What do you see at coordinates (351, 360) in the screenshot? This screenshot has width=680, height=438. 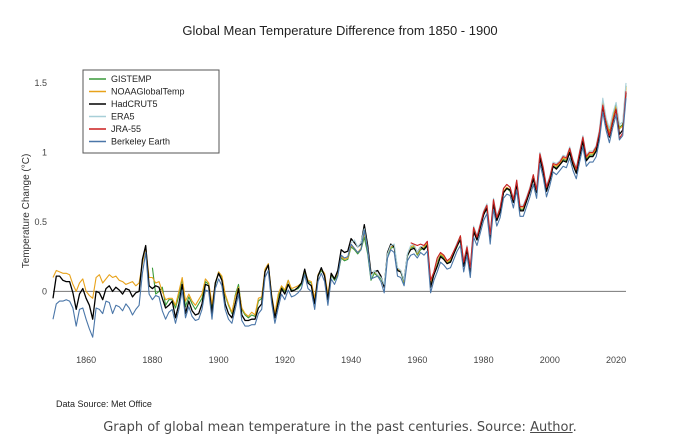 I see `x-tick-label: 1940` at bounding box center [351, 360].